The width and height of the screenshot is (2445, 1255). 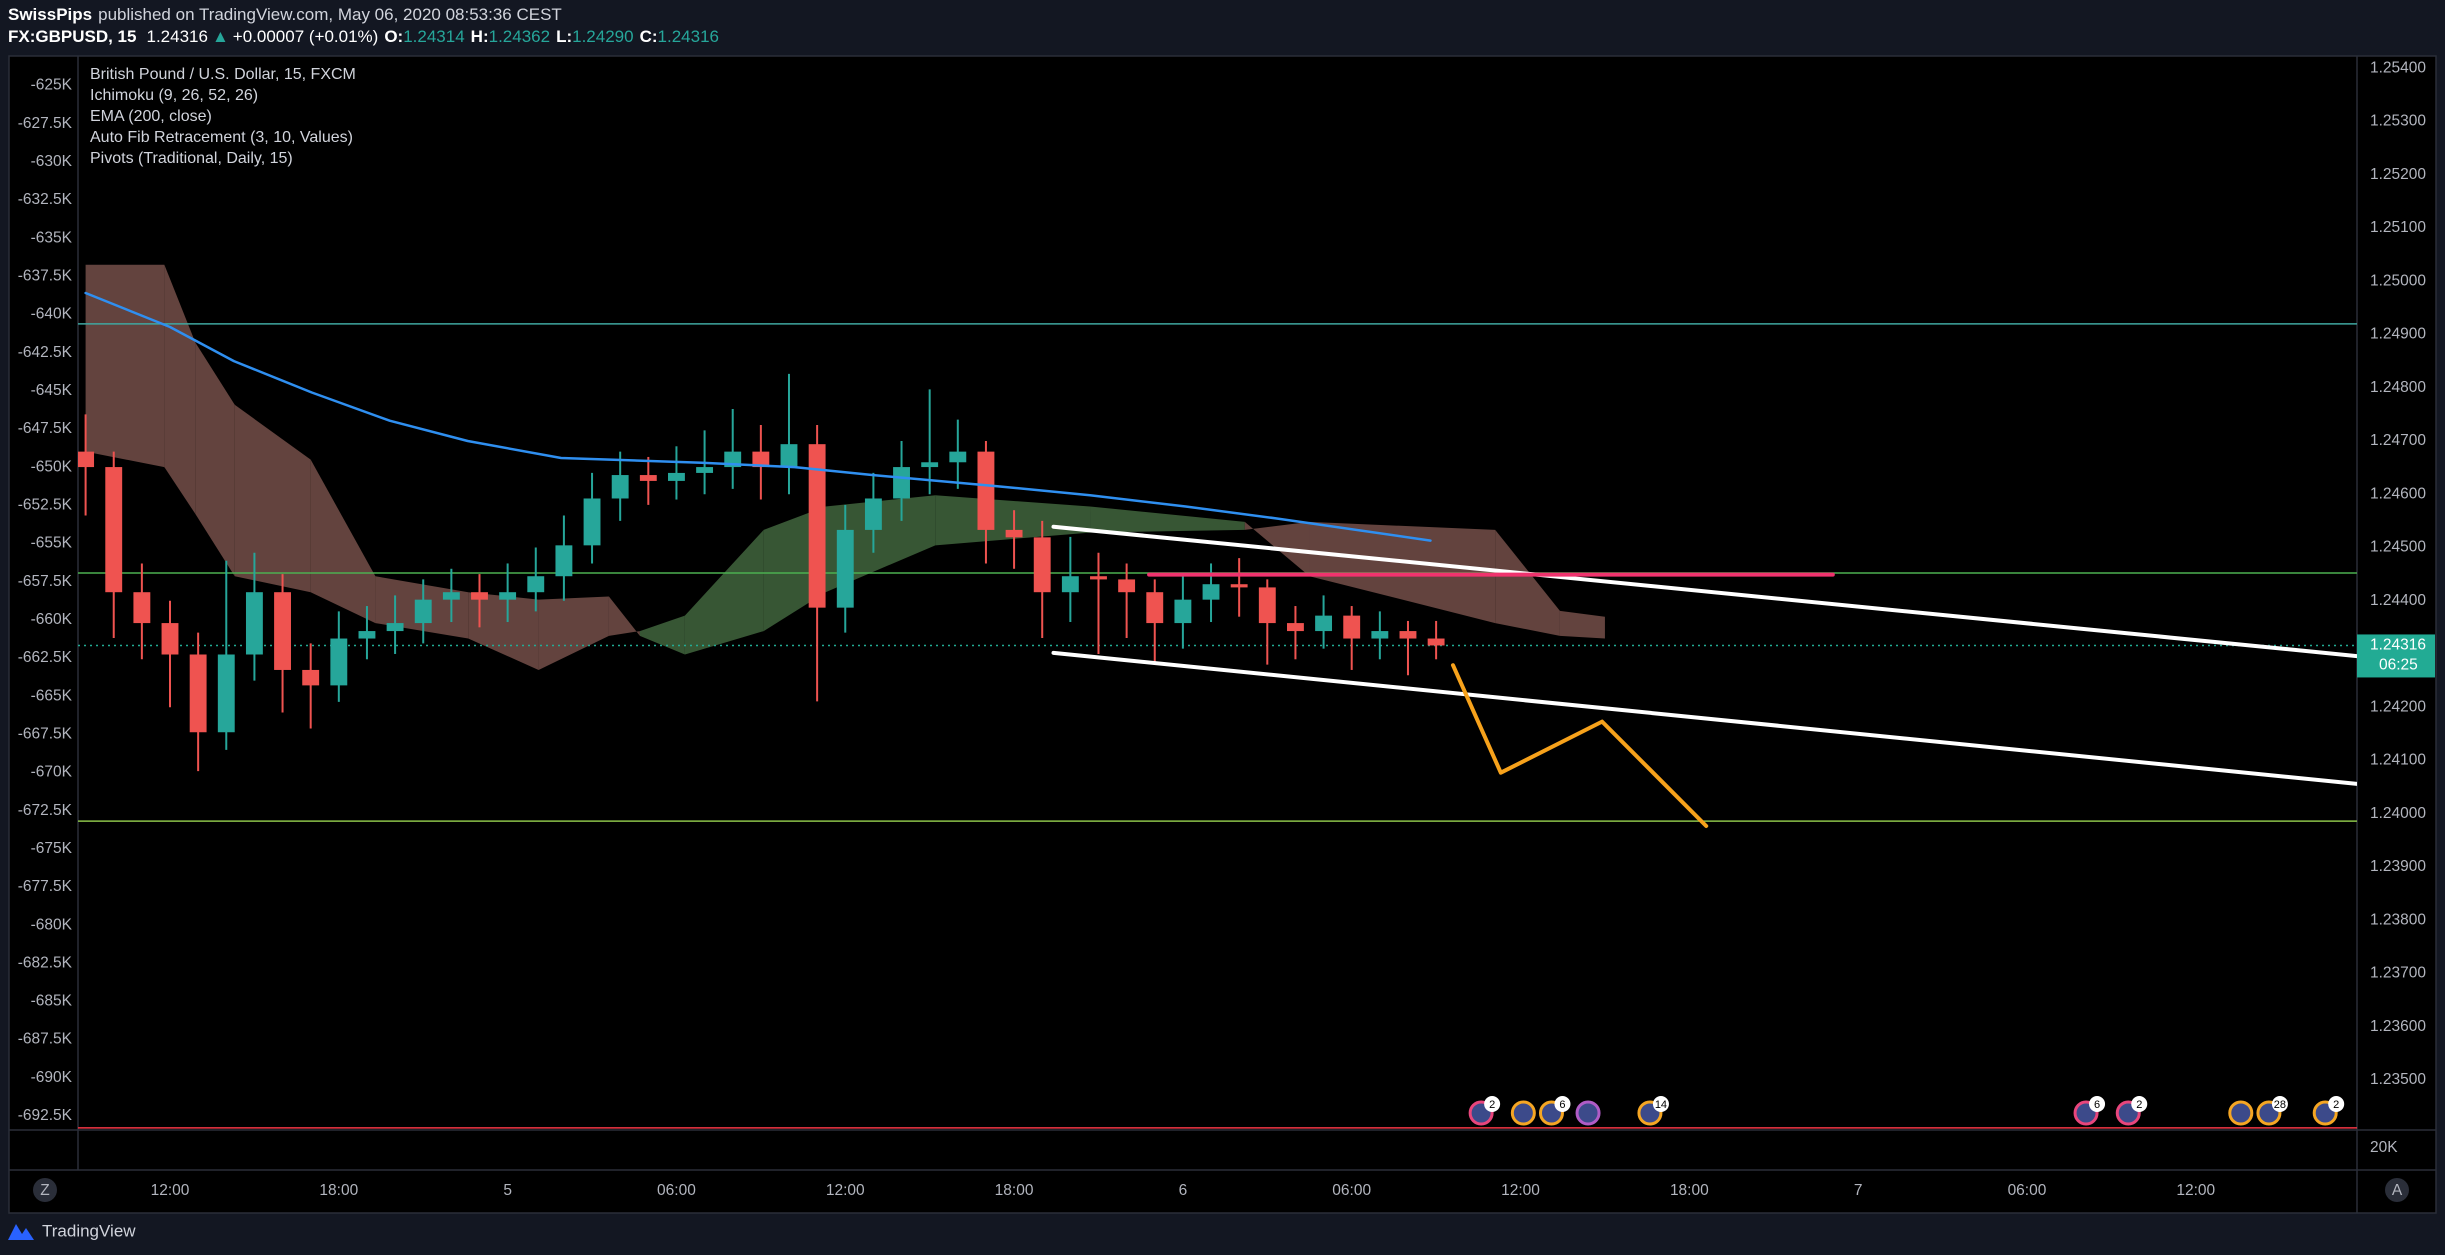 I want to click on y2-tick-label: -662.5K, so click(x=45, y=657).